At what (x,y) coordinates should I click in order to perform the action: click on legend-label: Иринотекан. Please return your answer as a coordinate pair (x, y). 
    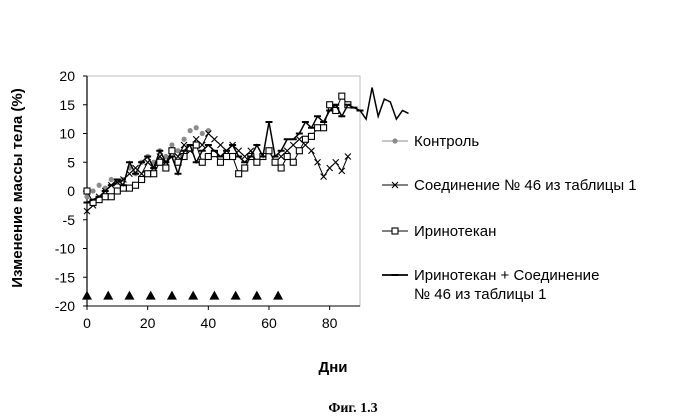
    Looking at the image, I should click on (455, 231).